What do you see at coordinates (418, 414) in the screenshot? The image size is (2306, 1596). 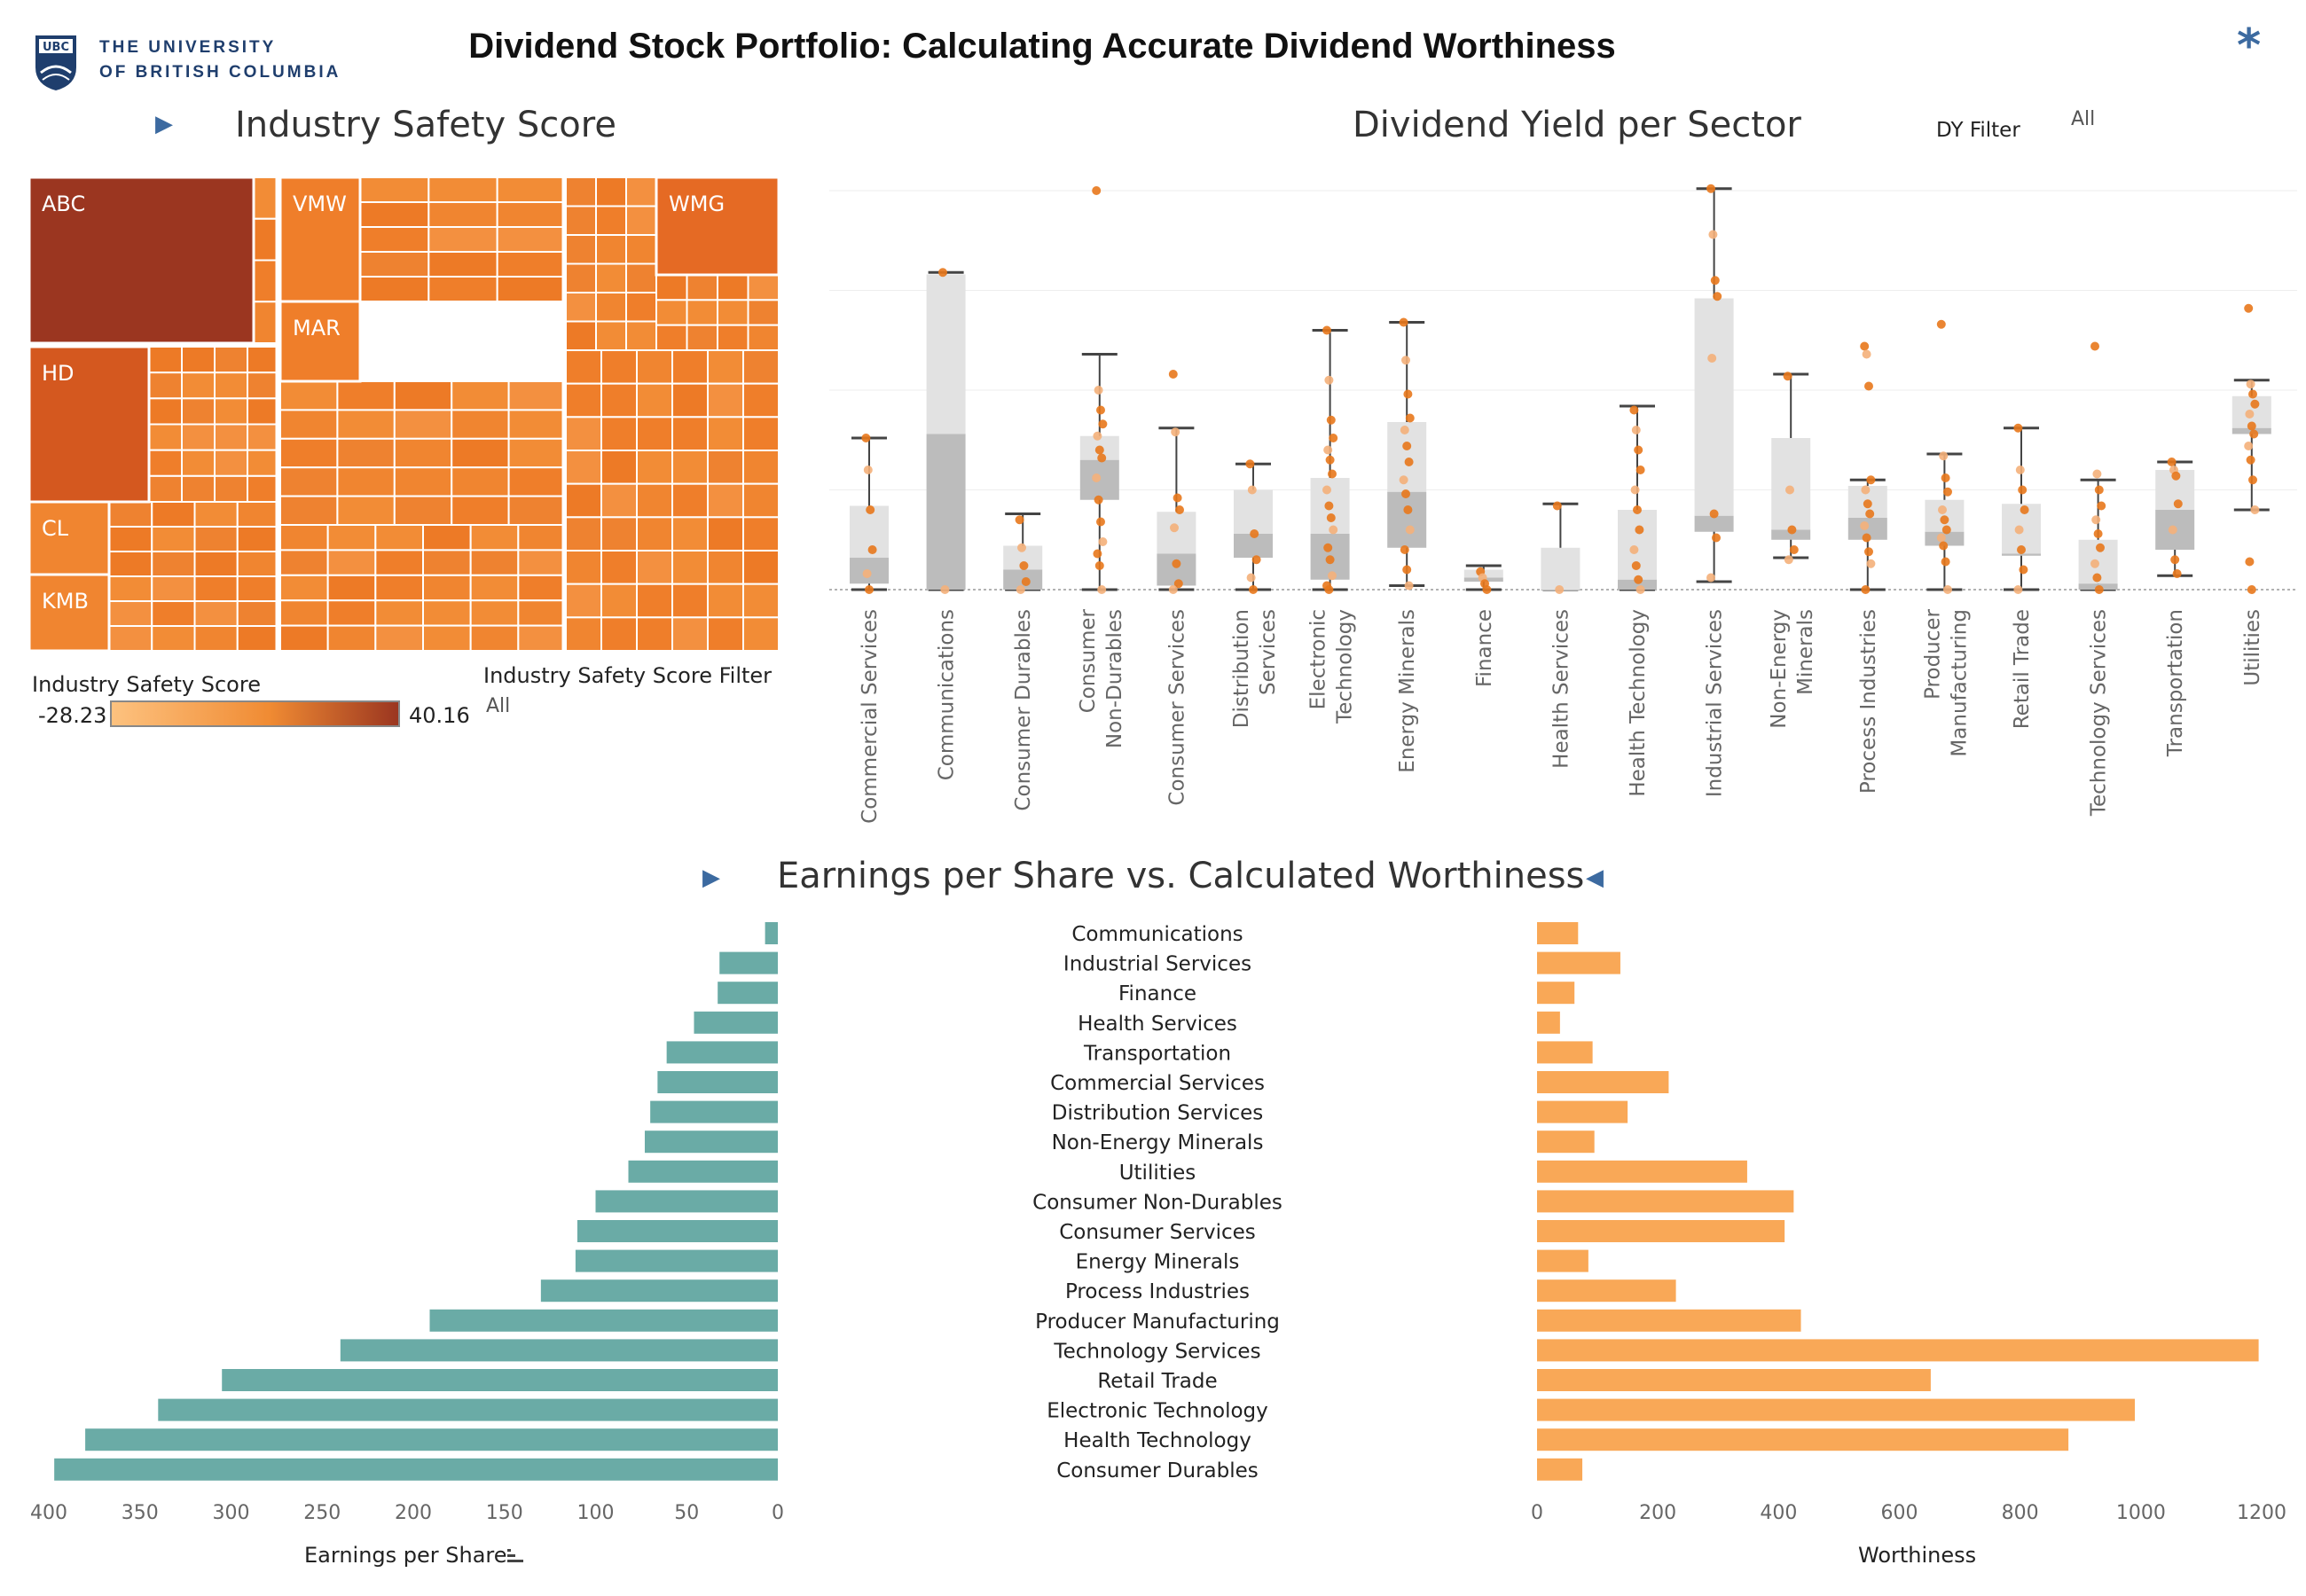 I see `industry-safety-treemap: ABC VMW WMG MAR HD CL KMB` at bounding box center [418, 414].